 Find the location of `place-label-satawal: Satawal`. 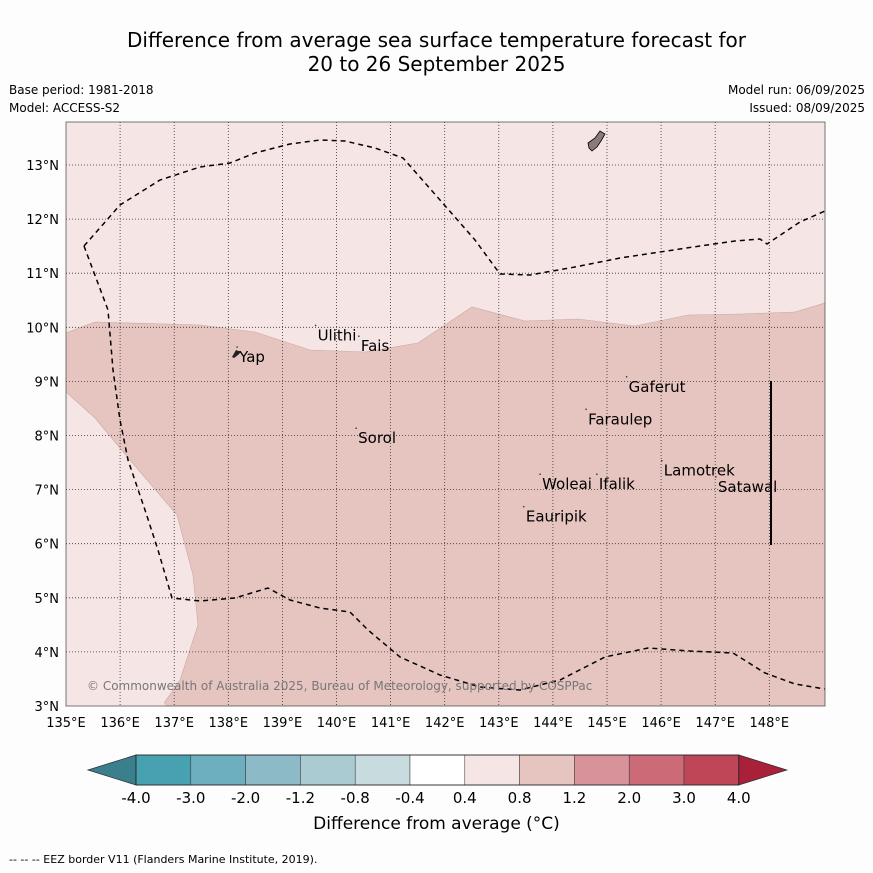

place-label-satawal: Satawal is located at coordinates (747, 487).